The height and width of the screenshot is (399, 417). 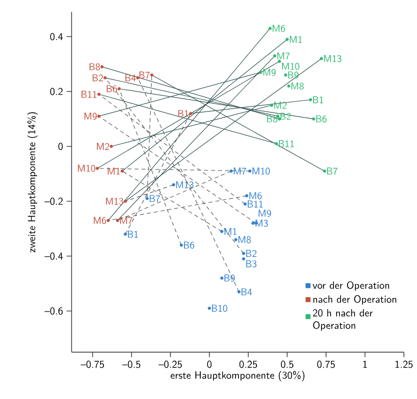 What do you see at coordinates (60, 146) in the screenshot?
I see `y-tick-label: 0` at bounding box center [60, 146].